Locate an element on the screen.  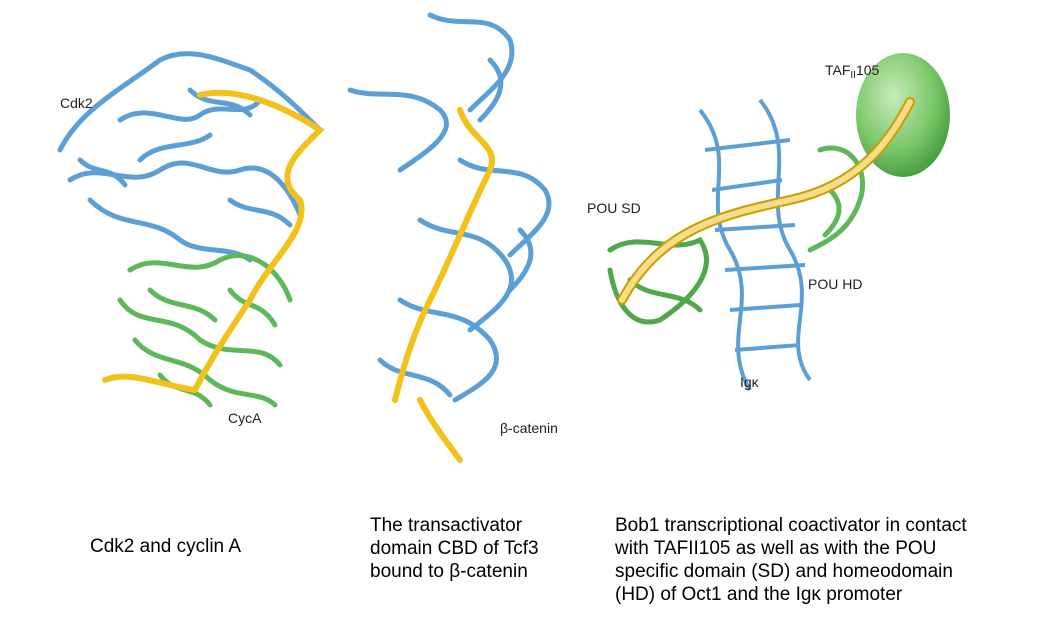
taf-label: TAFII105 is located at coordinates (852, 71).